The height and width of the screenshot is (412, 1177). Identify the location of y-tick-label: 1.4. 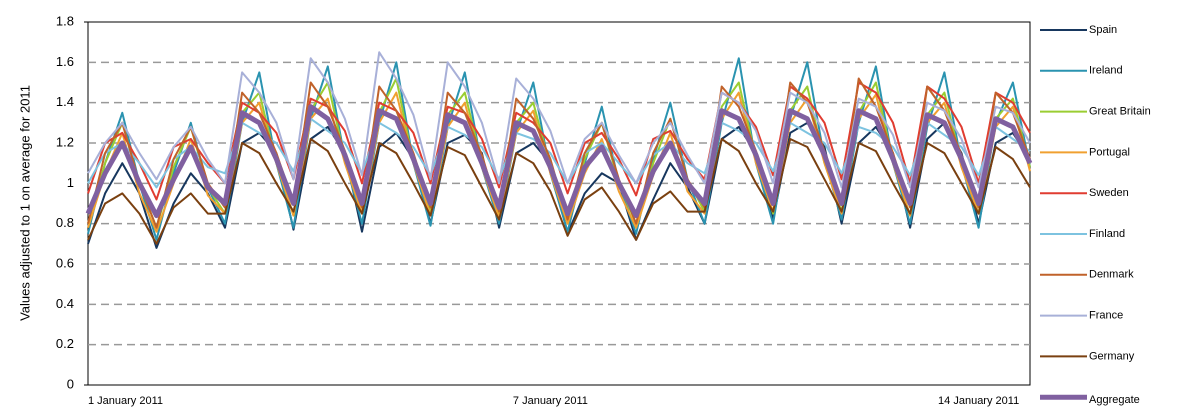
(65, 101).